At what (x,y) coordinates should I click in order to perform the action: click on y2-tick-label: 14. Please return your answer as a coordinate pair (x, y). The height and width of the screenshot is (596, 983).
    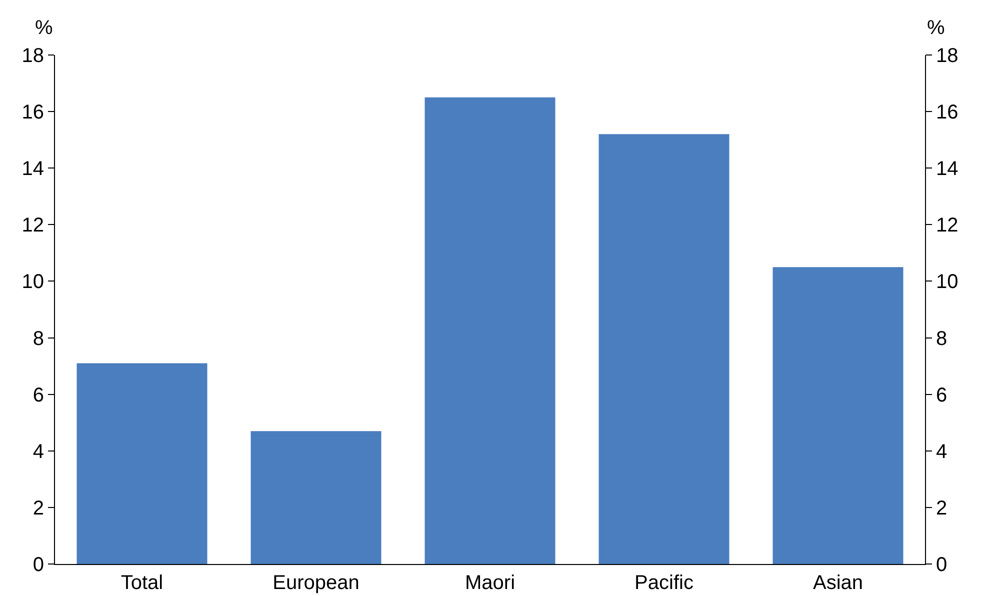
    Looking at the image, I should click on (947, 169).